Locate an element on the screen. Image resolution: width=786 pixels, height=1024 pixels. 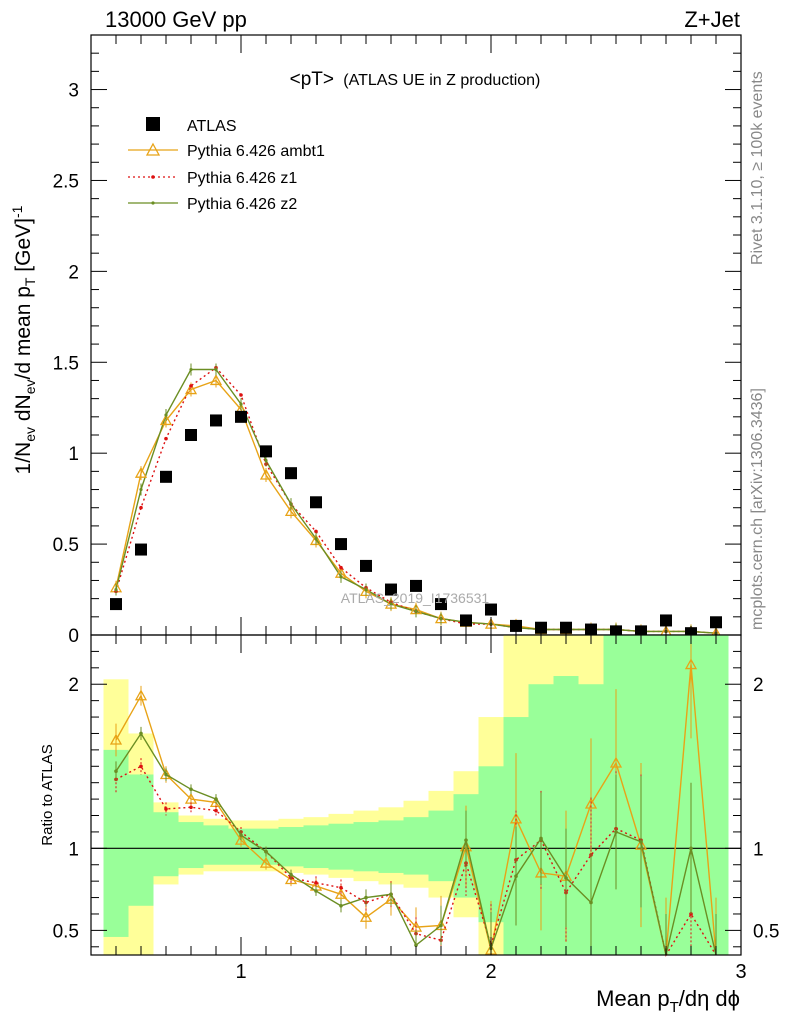
main-y-tick-label: 1.5 is located at coordinates (66, 363).